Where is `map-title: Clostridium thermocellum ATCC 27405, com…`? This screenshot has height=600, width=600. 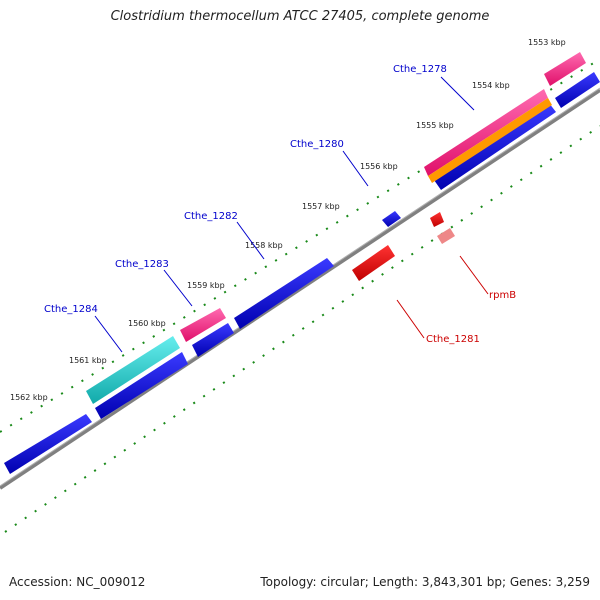 map-title: Clostridium thermocellum ATCC 27405, com… is located at coordinates (300, 16).